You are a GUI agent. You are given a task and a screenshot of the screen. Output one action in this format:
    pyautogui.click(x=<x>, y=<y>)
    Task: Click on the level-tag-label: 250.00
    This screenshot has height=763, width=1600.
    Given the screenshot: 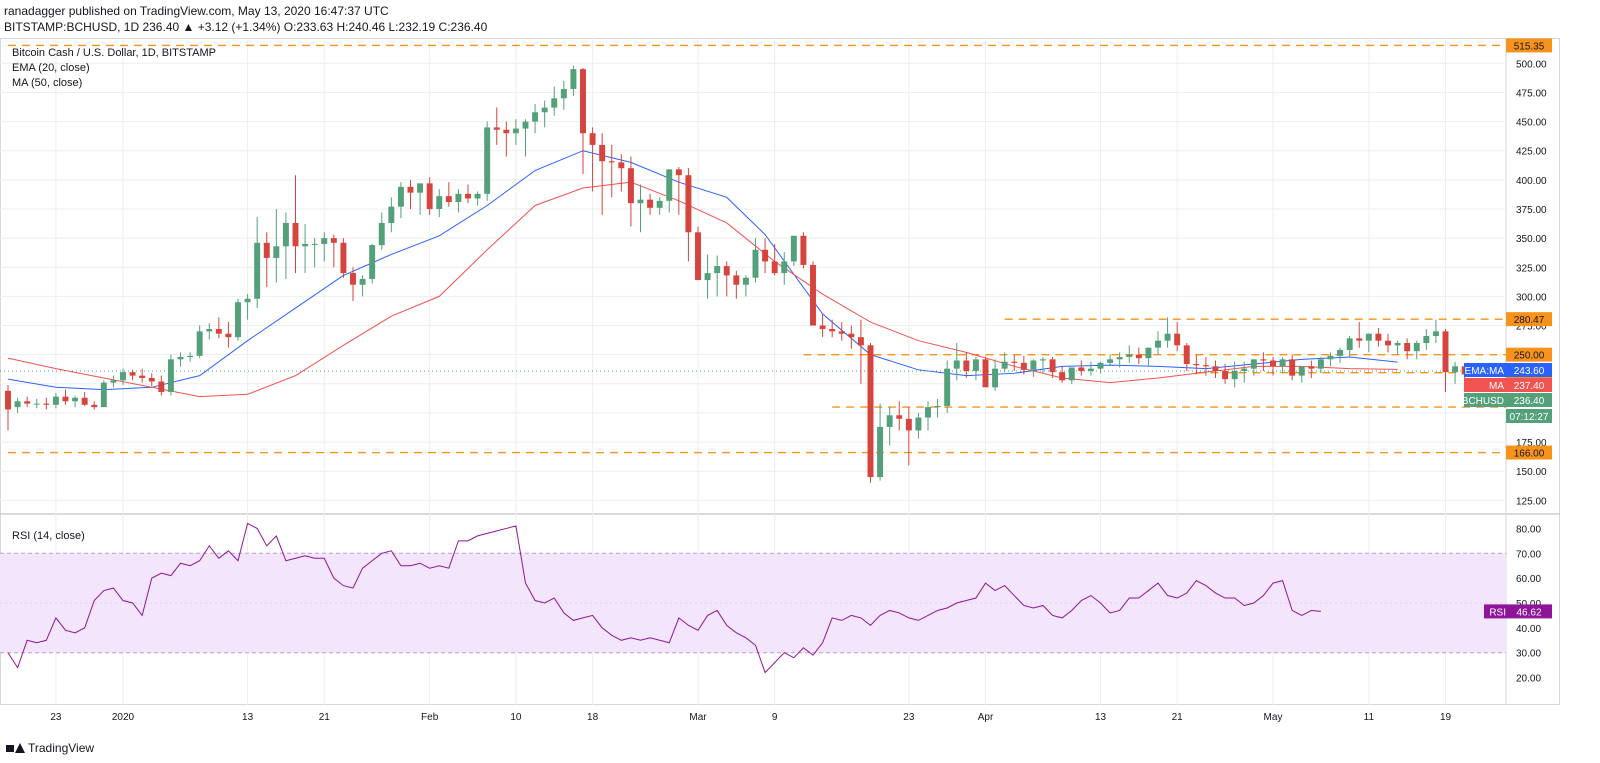 What is the action you would take?
    pyautogui.click(x=1529, y=356)
    